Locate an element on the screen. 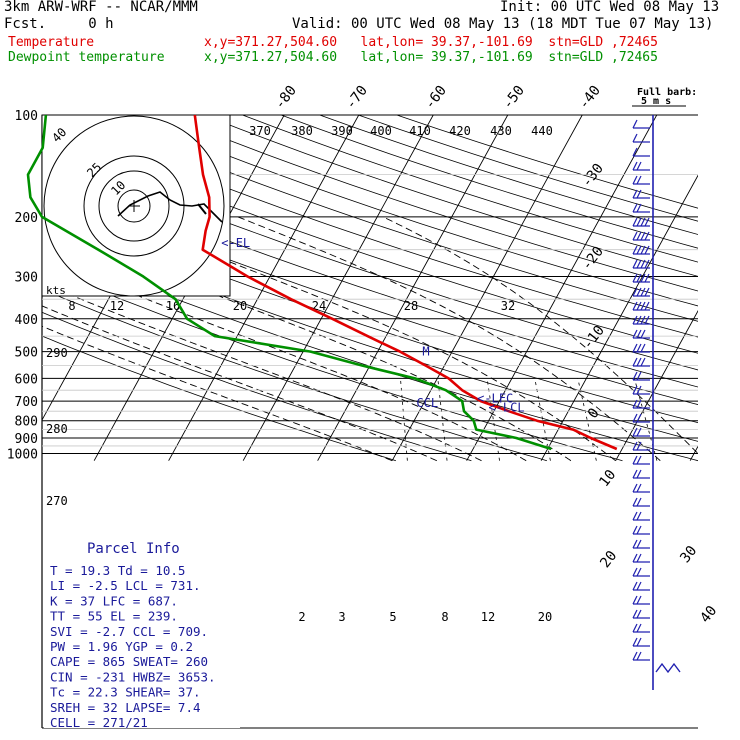 The height and width of the screenshot is (740, 740). parcel-info-row: TT = 55 EL = 239. is located at coordinates (114, 616).